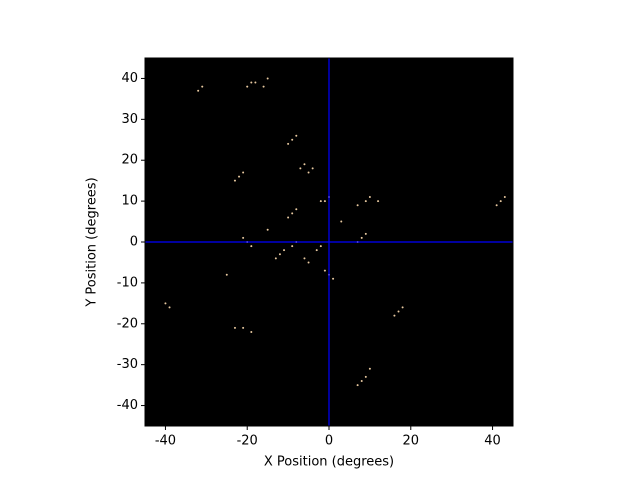 This screenshot has height=480, width=640. Describe the element at coordinates (129, 78) in the screenshot. I see `y-tick-label: 40` at that location.